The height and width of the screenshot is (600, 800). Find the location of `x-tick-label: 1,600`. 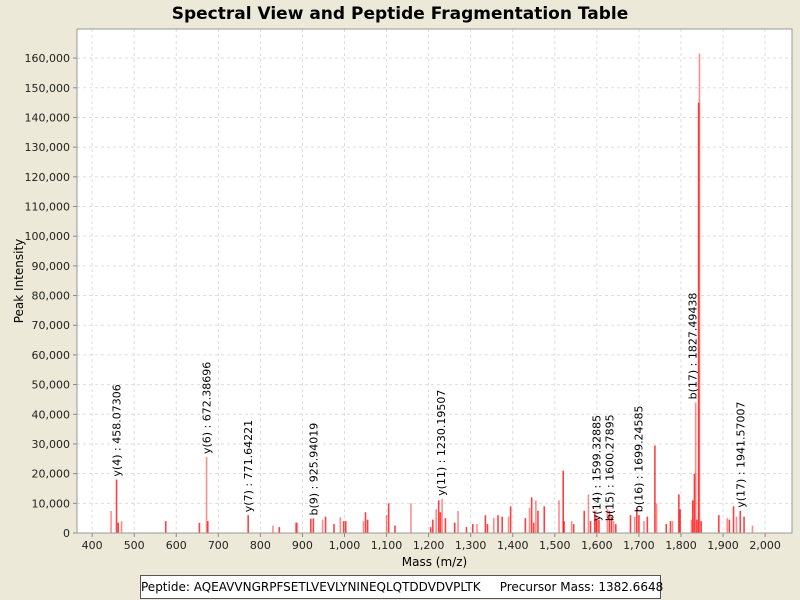

x-tick-label: 1,600 is located at coordinates (597, 545).